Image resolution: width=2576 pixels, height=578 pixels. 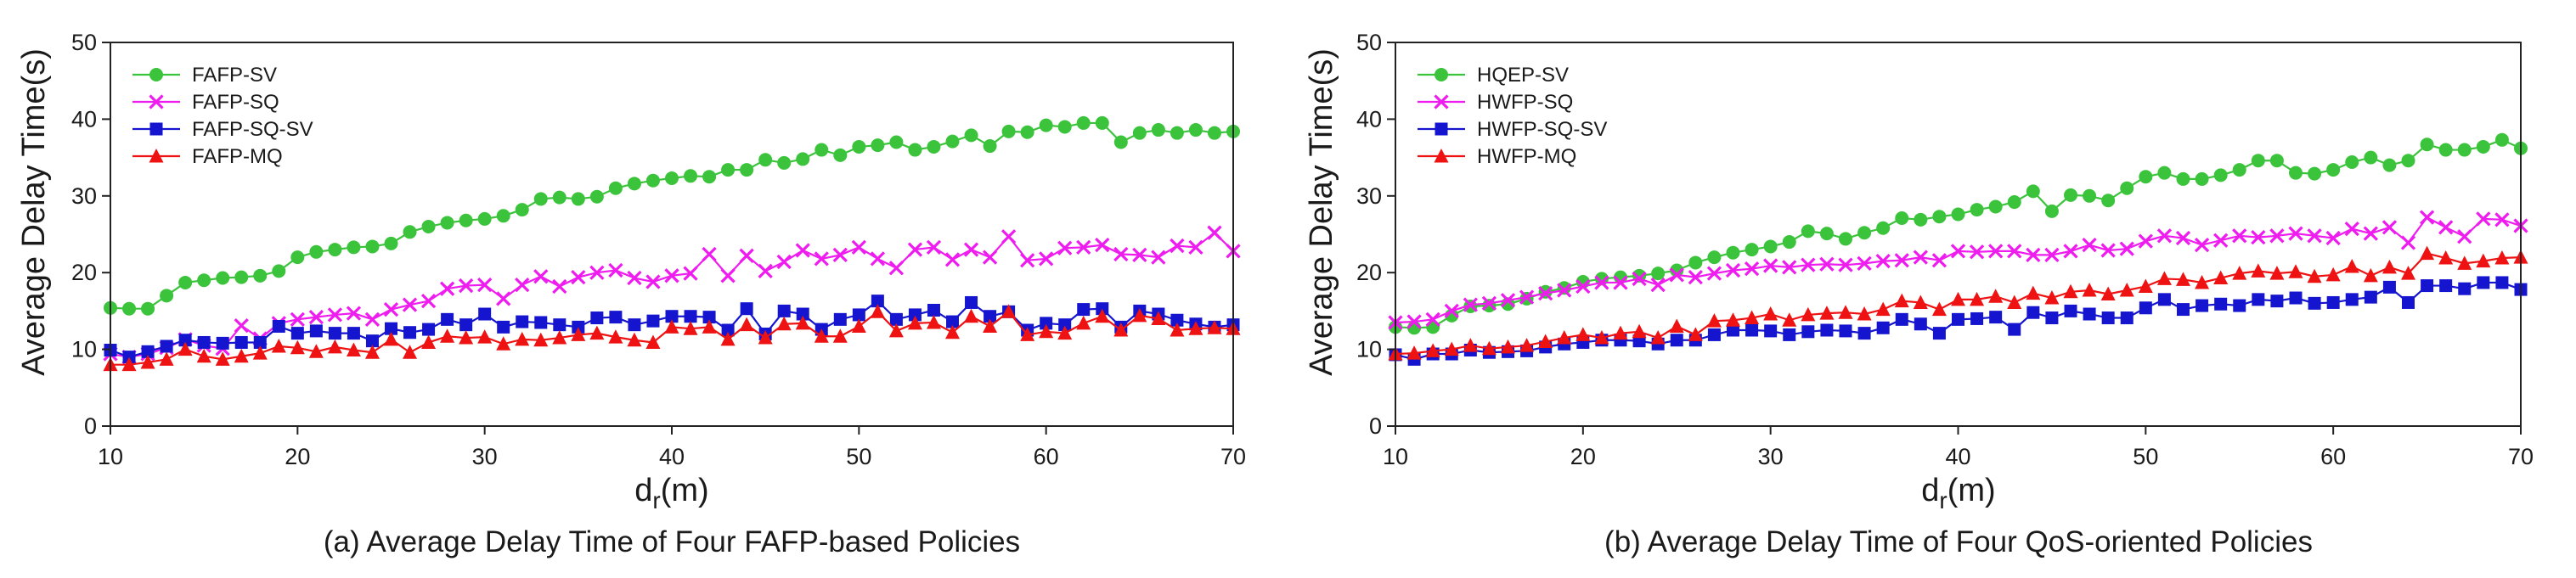 I want to click on chart-a-xtick-label: 10, so click(x=110, y=456).